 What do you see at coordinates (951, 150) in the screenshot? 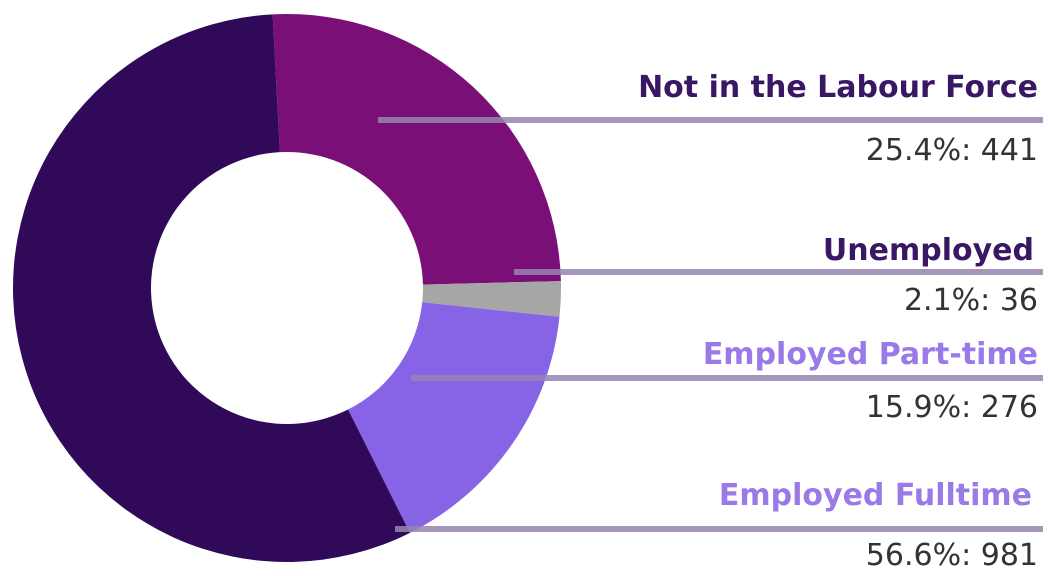
I see `value-label-not-in-labour-force: 25.4%: 441` at bounding box center [951, 150].